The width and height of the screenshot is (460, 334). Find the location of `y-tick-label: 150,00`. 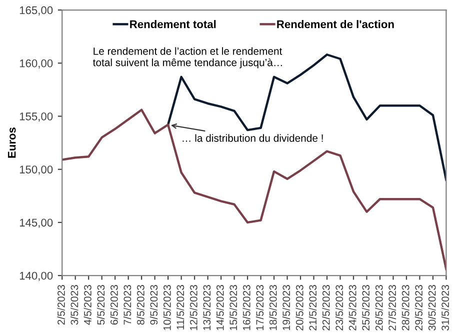

y-tick-label: 150,00 is located at coordinates (36, 170).